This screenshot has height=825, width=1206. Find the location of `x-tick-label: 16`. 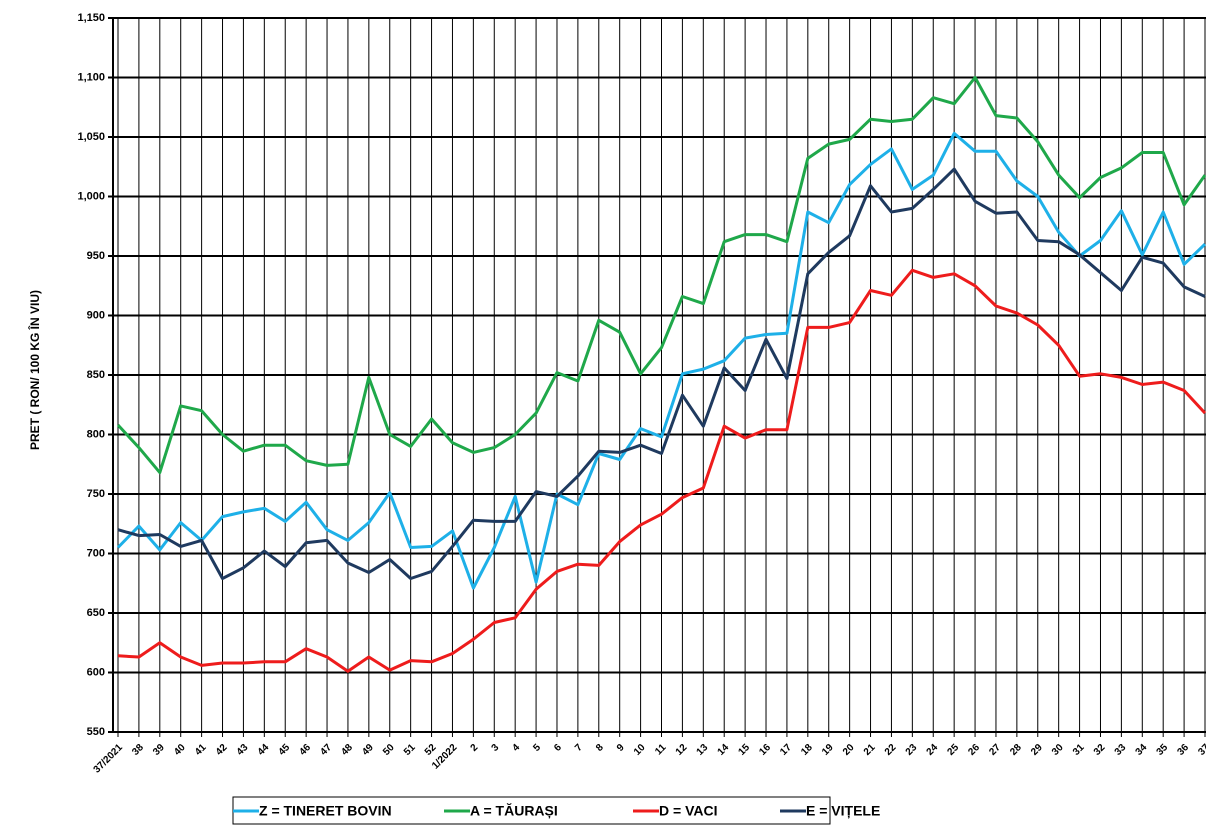

x-tick-label: 16 is located at coordinates (765, 750).